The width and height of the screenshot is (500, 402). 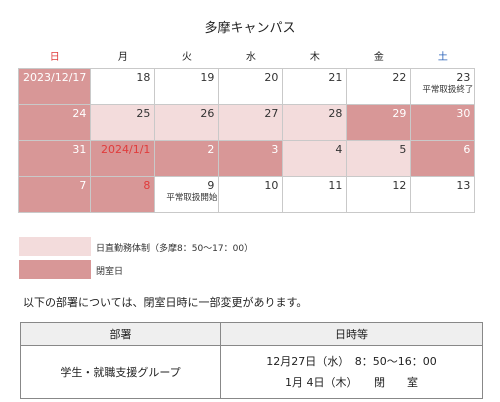 I want to click on legend-label-closed: 閉室日, so click(x=110, y=272).